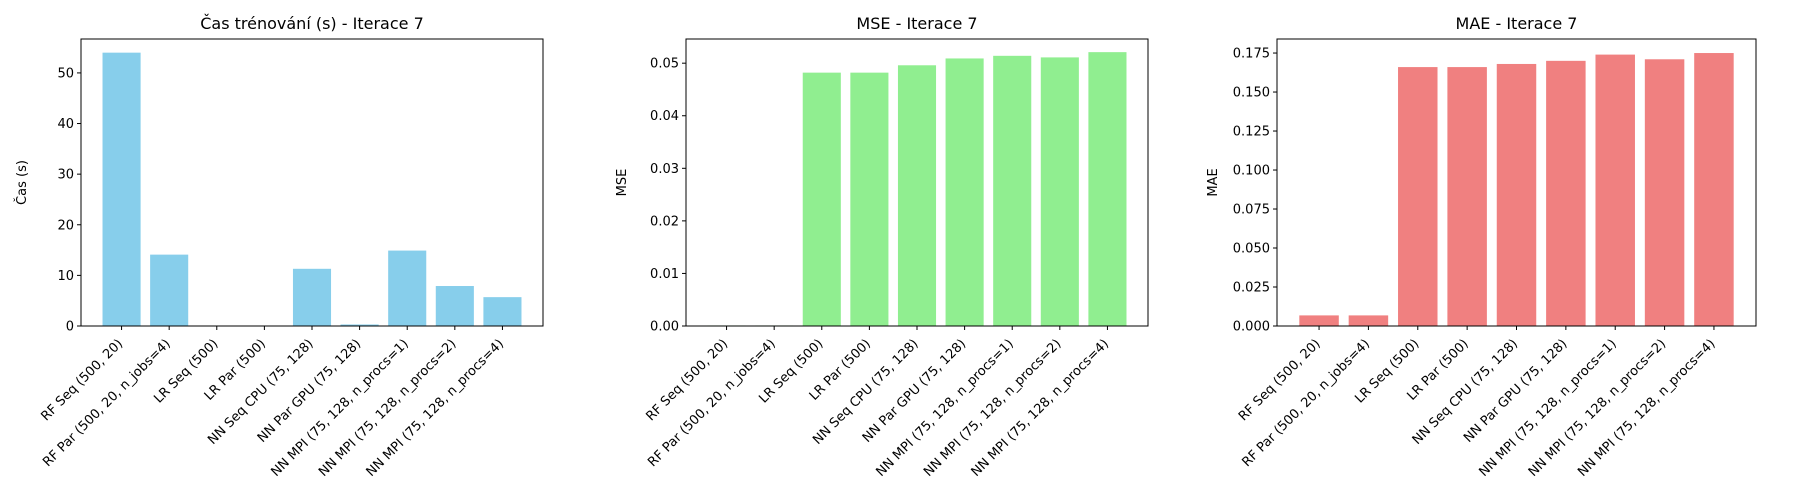 The image size is (1800, 500). I want to click on y-tick-label: 0.050, so click(1251, 249).